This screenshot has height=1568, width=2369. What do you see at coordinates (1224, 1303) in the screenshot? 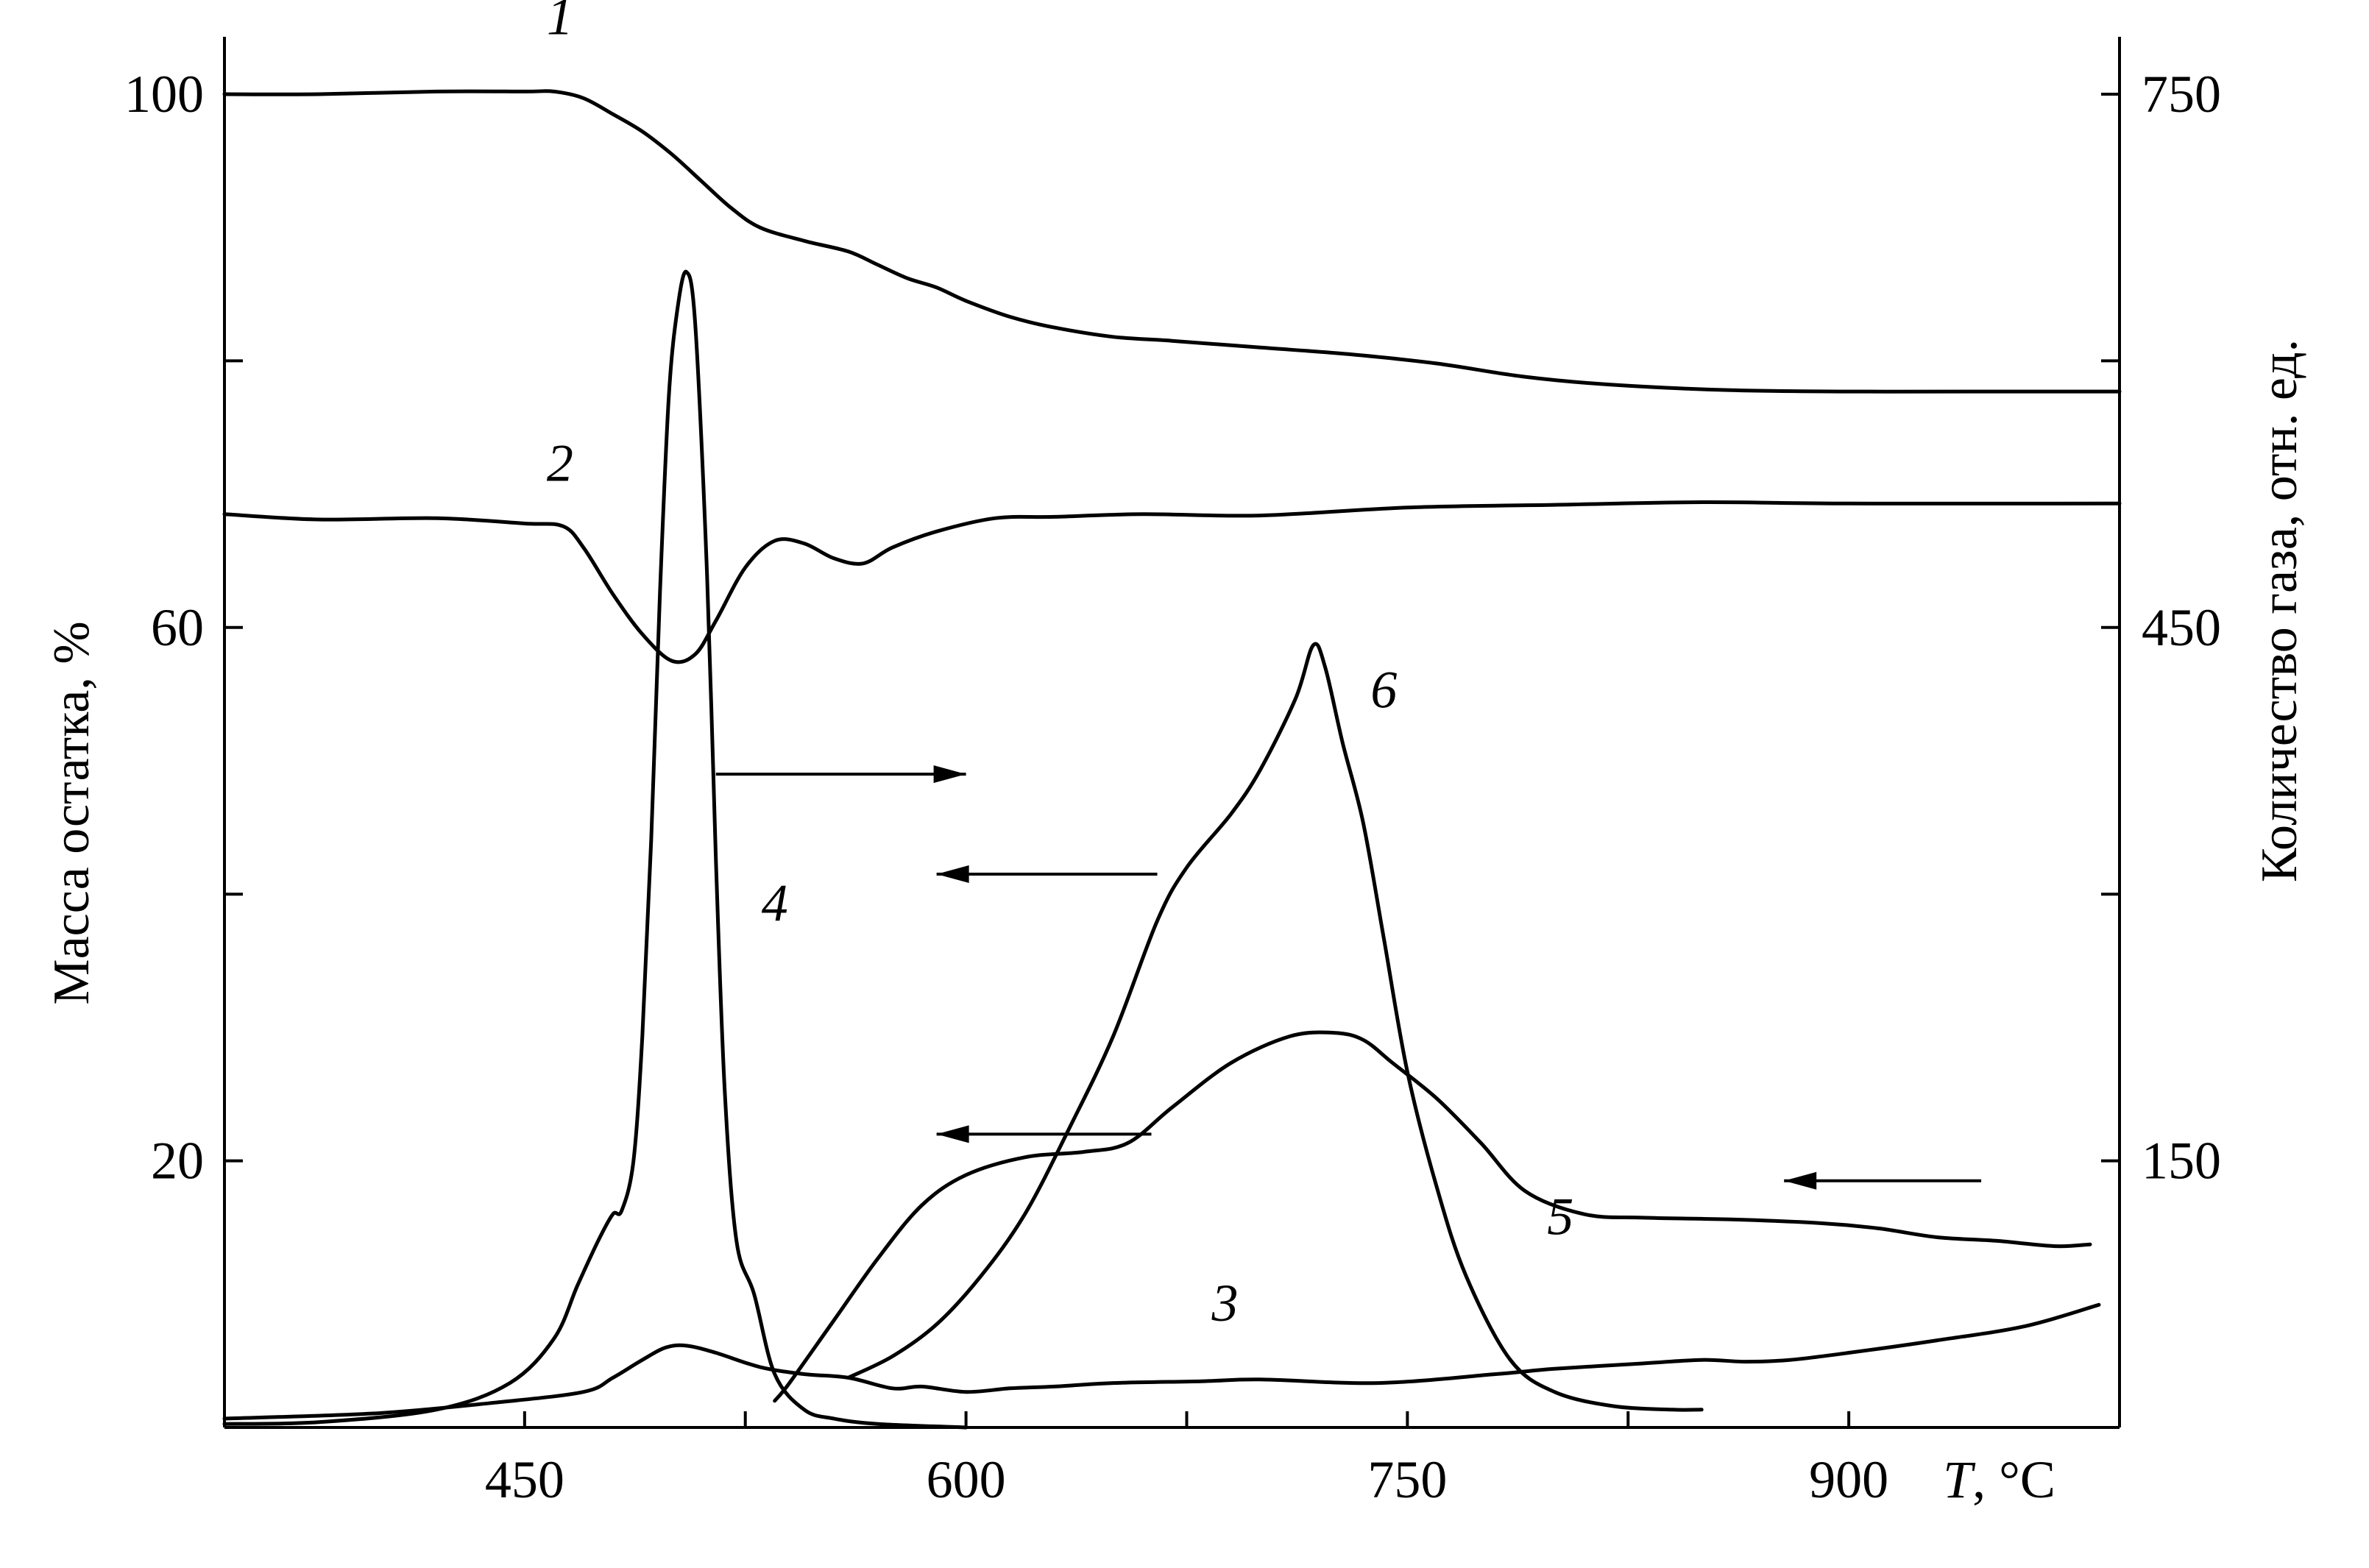
I see `curve-label-3: 3` at bounding box center [1224, 1303].